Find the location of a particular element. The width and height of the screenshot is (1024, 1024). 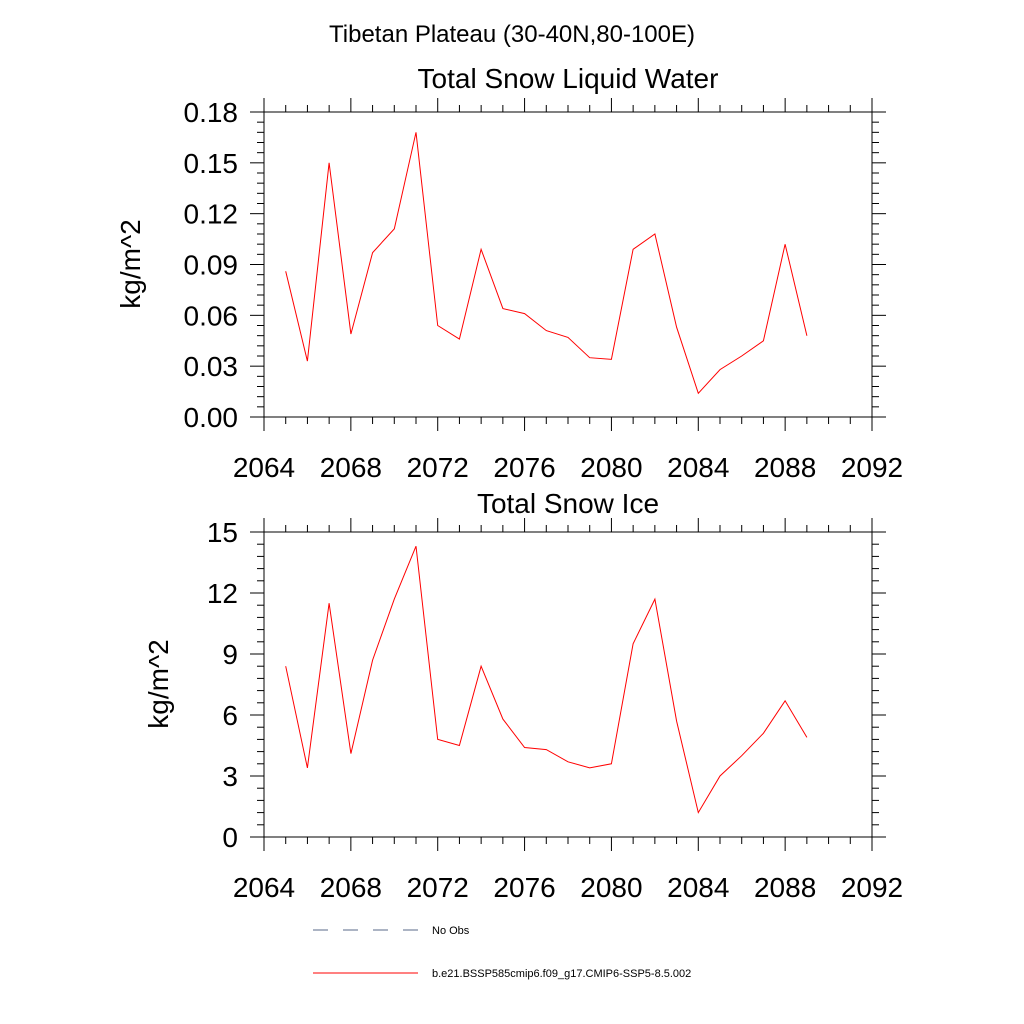

y-axis-label-snow-ice: kg/m^2 is located at coordinates (158, 683).